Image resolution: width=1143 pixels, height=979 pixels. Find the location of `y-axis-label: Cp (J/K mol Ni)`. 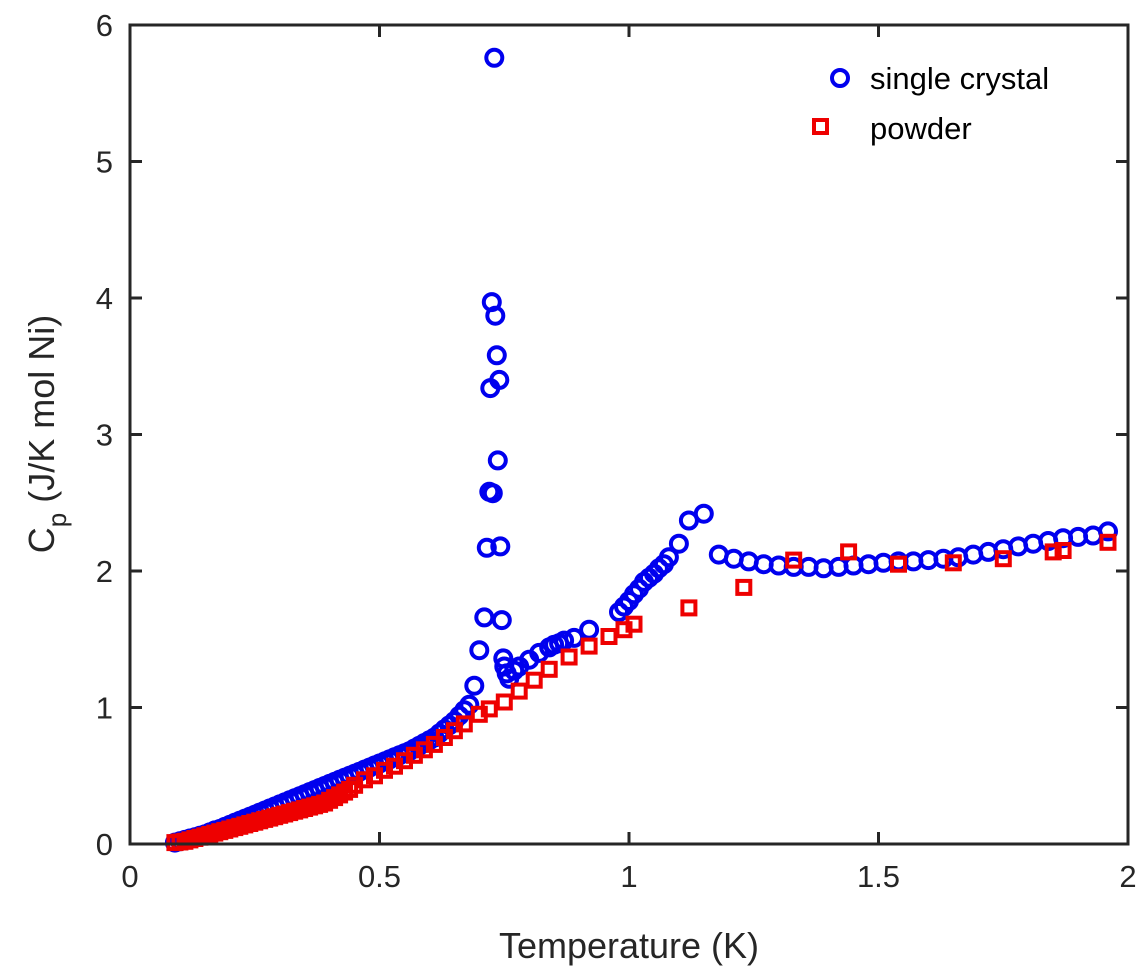

y-axis-label: Cp (J/K mol Ni) is located at coordinates (46, 434).